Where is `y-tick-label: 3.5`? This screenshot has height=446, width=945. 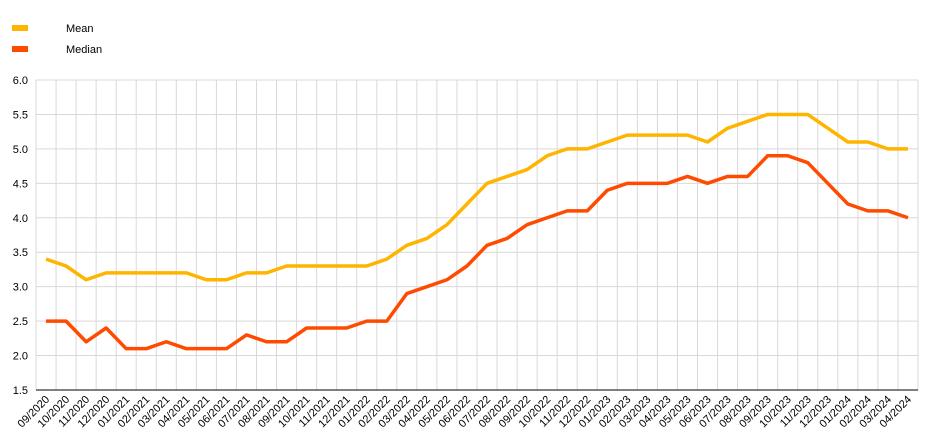 y-tick-label: 3.5 is located at coordinates (20, 253).